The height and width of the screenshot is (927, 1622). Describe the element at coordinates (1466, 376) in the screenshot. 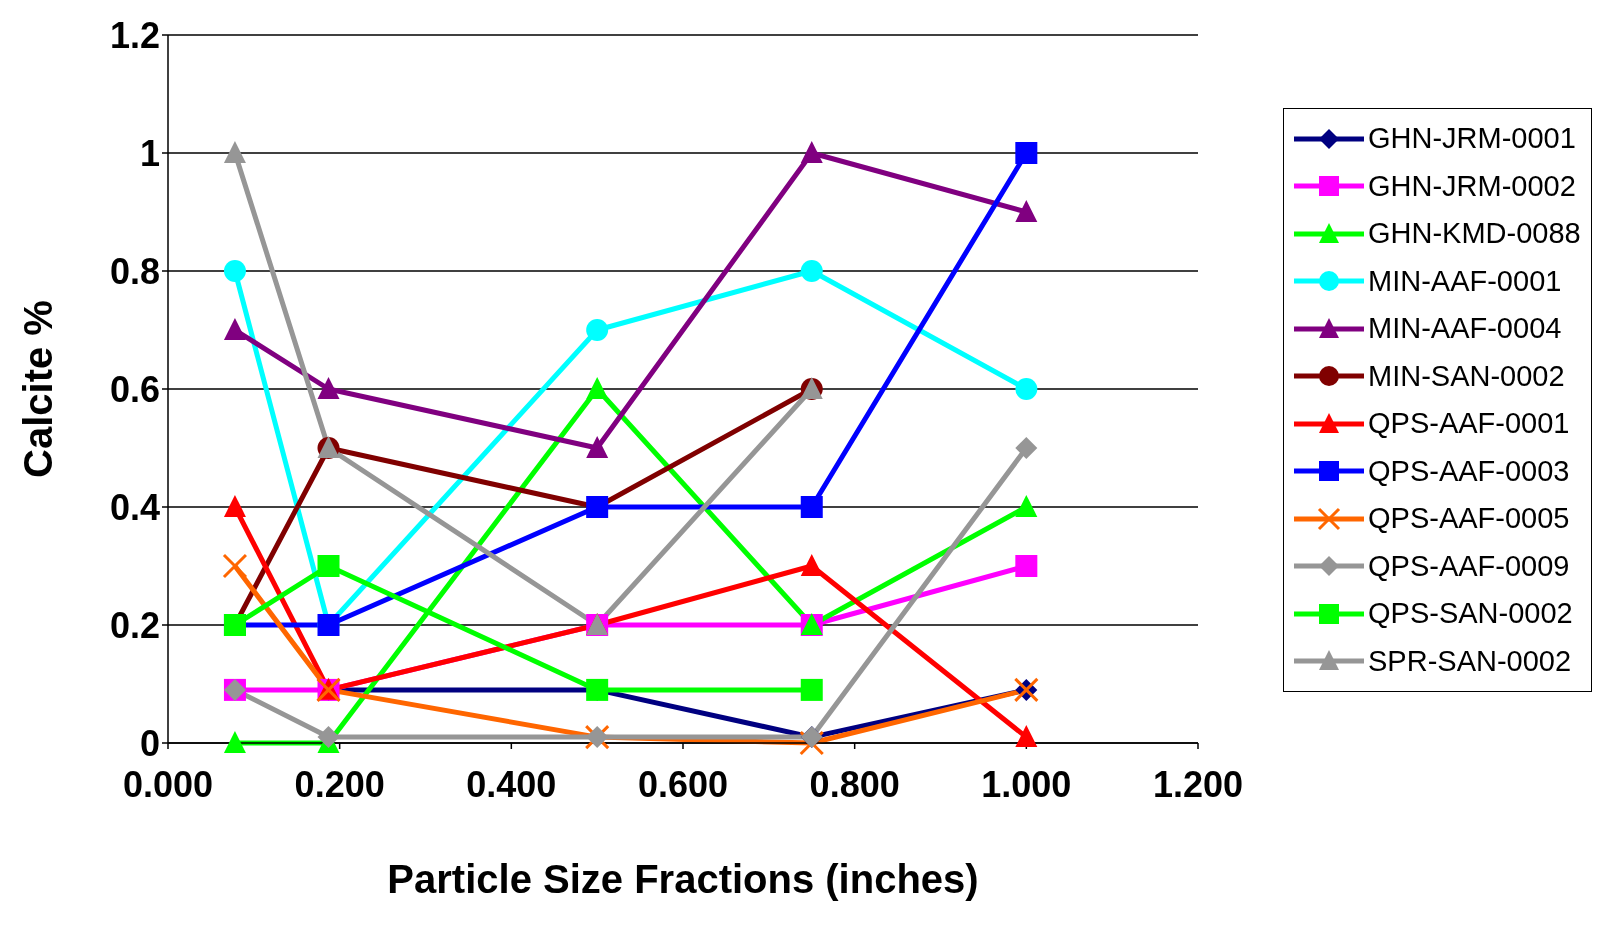

I see `legend-label: MIN-SAN-0002` at that location.